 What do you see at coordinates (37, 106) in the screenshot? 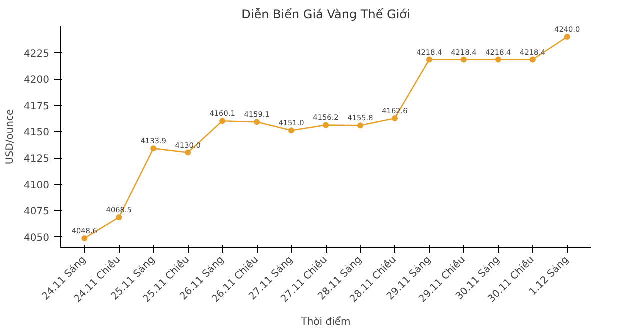
I see `y-tick-label: 4175` at bounding box center [37, 106].